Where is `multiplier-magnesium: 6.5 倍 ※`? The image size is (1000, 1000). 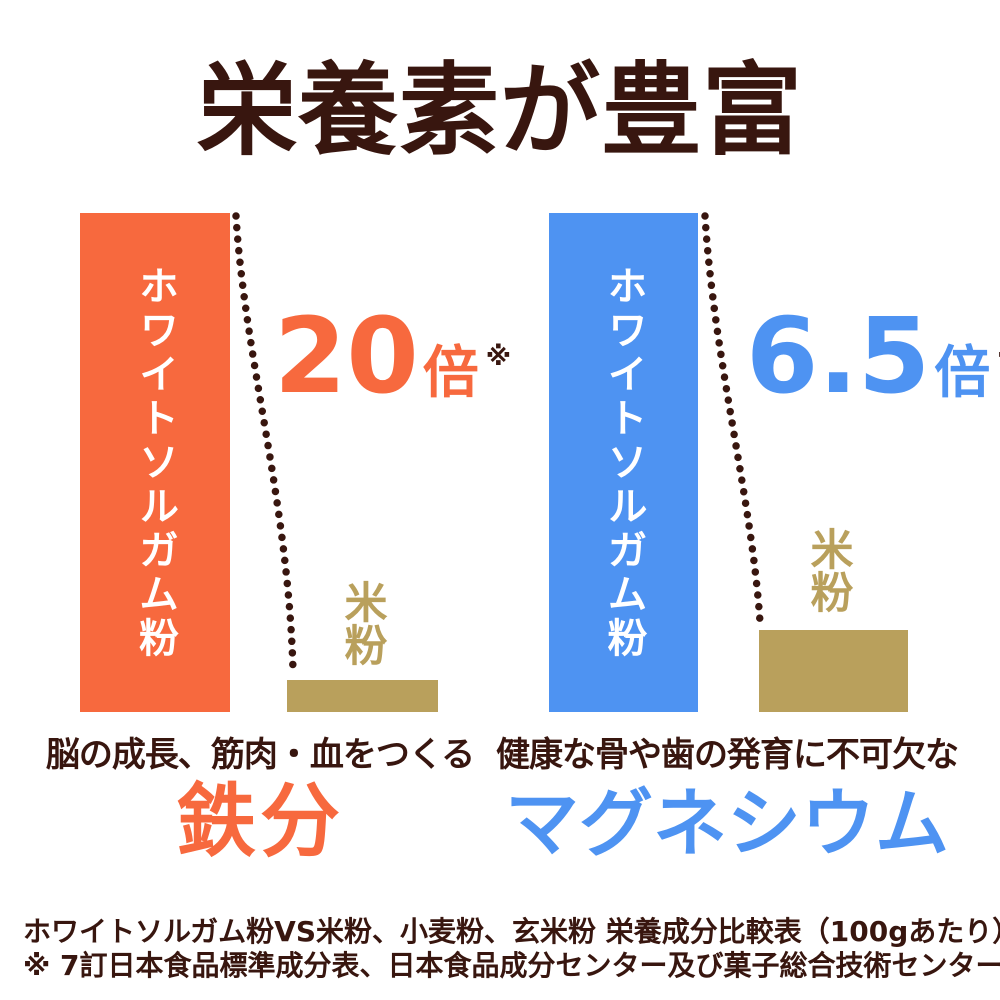
multiplier-magnesium: 6.5 倍 ※ is located at coordinates (873, 356).